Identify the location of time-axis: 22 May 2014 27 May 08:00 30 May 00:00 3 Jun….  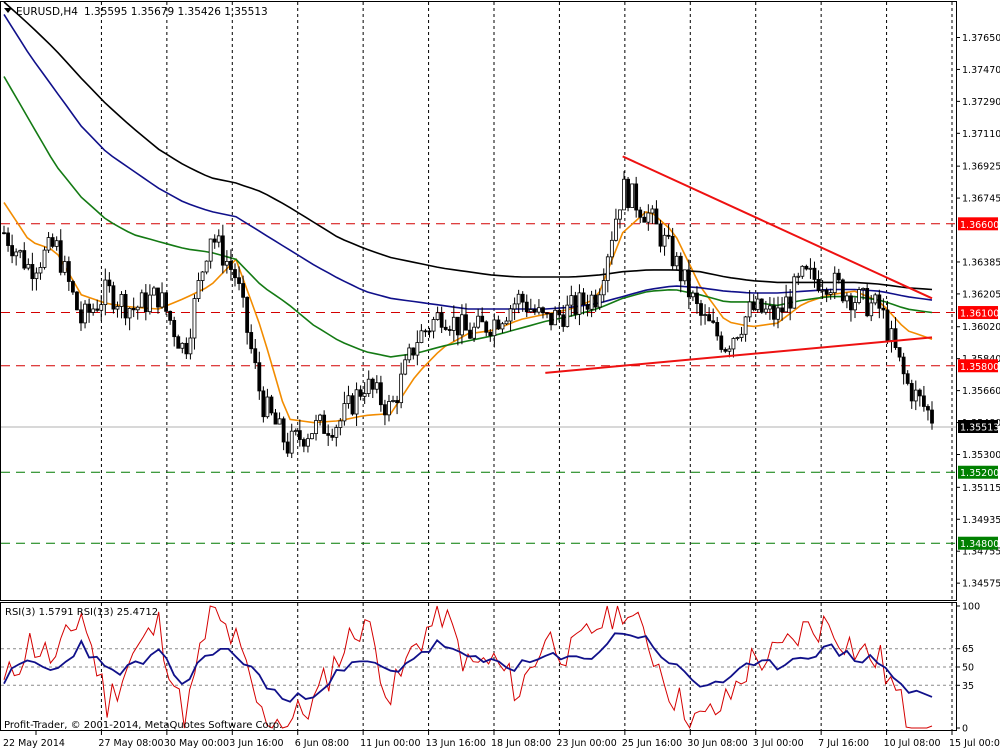
(501, 740).